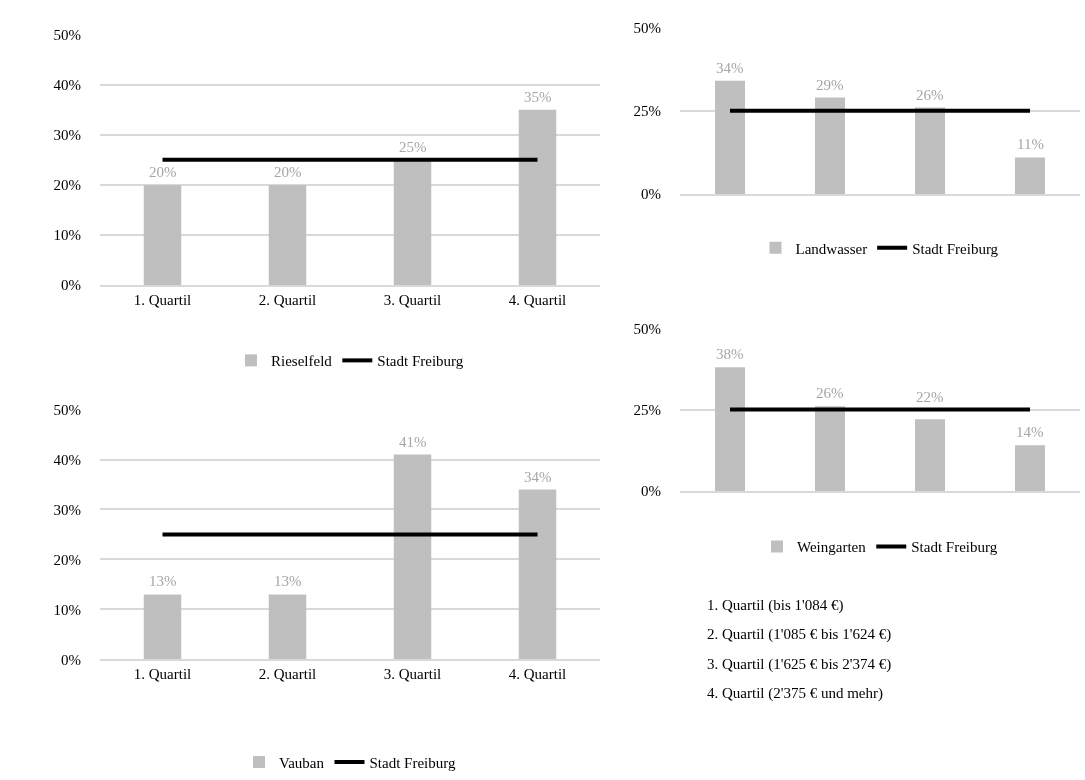 Image resolution: width=1085 pixels, height=780 pixels. I want to click on data-label: 41%, so click(413, 442).